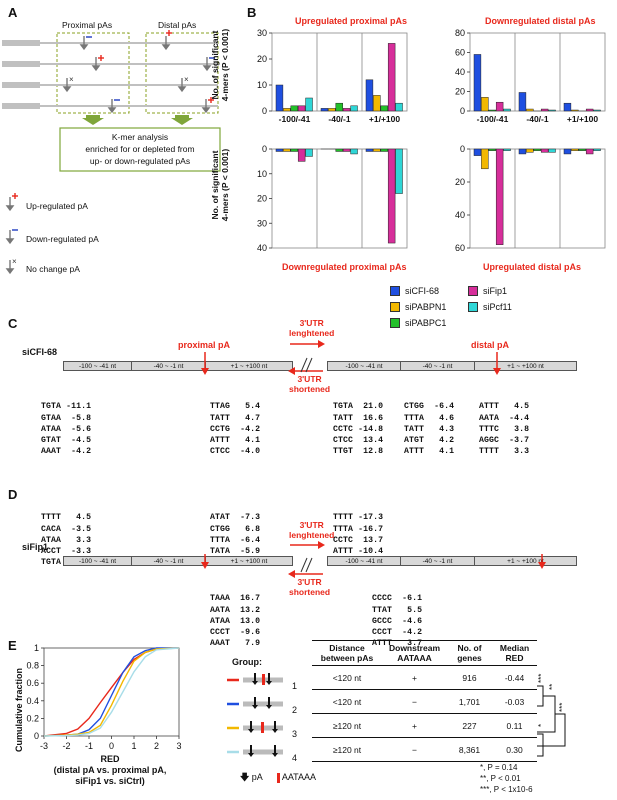 The image size is (617, 800). What do you see at coordinates (309, 384) in the screenshot?
I see `c-shortened: 3'UTR shortened` at bounding box center [309, 384].